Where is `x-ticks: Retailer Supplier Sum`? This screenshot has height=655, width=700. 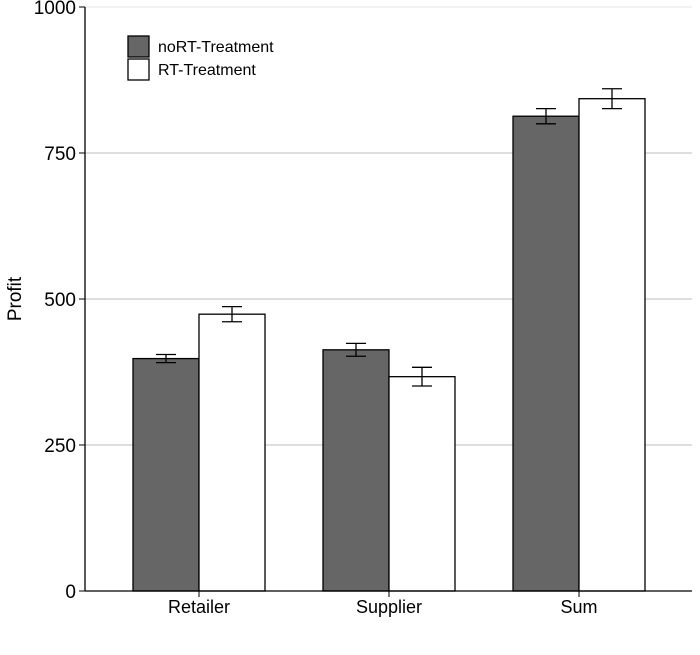
x-ticks: Retailer Supplier Sum is located at coordinates (383, 604).